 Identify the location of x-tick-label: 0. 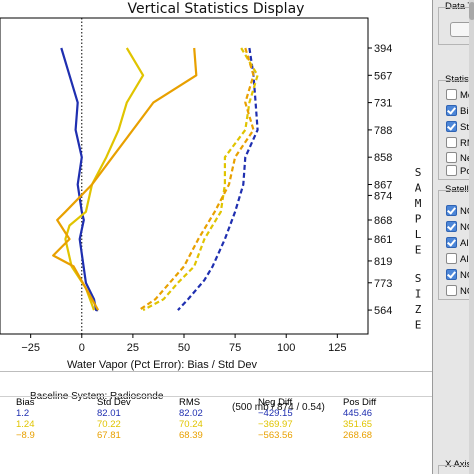
(82, 348).